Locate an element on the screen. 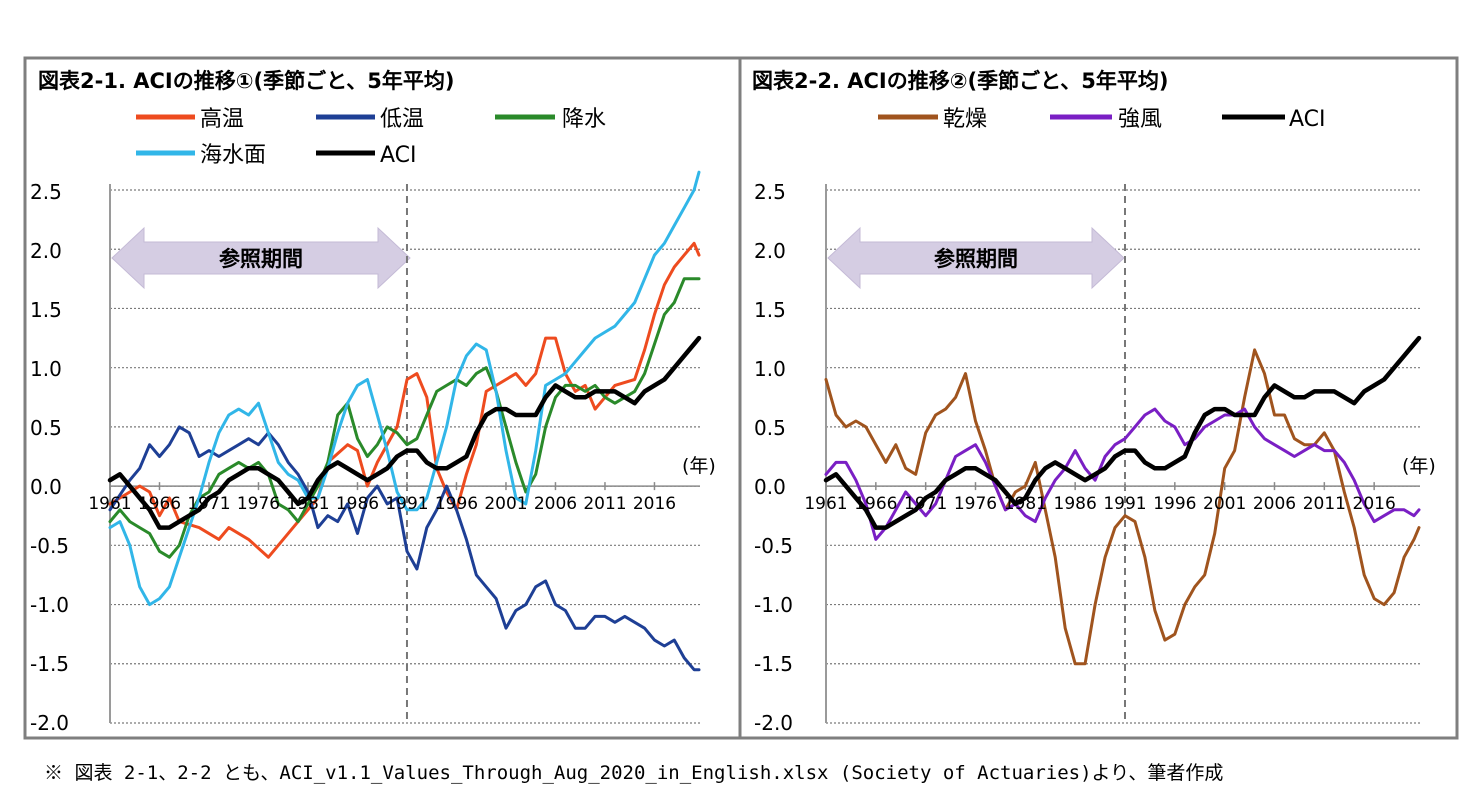 This screenshot has height=808, width=1484. reference-period-arrow-shape is located at coordinates (261, 258).